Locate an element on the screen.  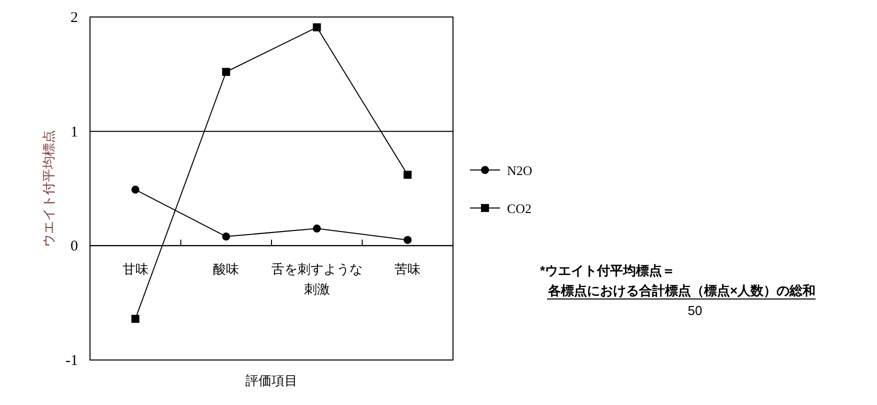
text: 各標点における合計標点（標点×人数）の総和 is located at coordinates (681, 290).